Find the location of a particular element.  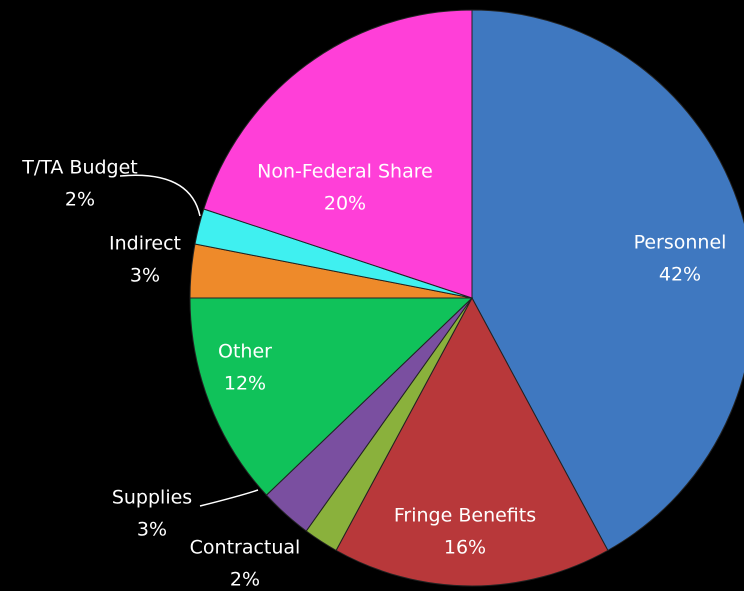

slice-label: Fringe Benefits is located at coordinates (465, 516).